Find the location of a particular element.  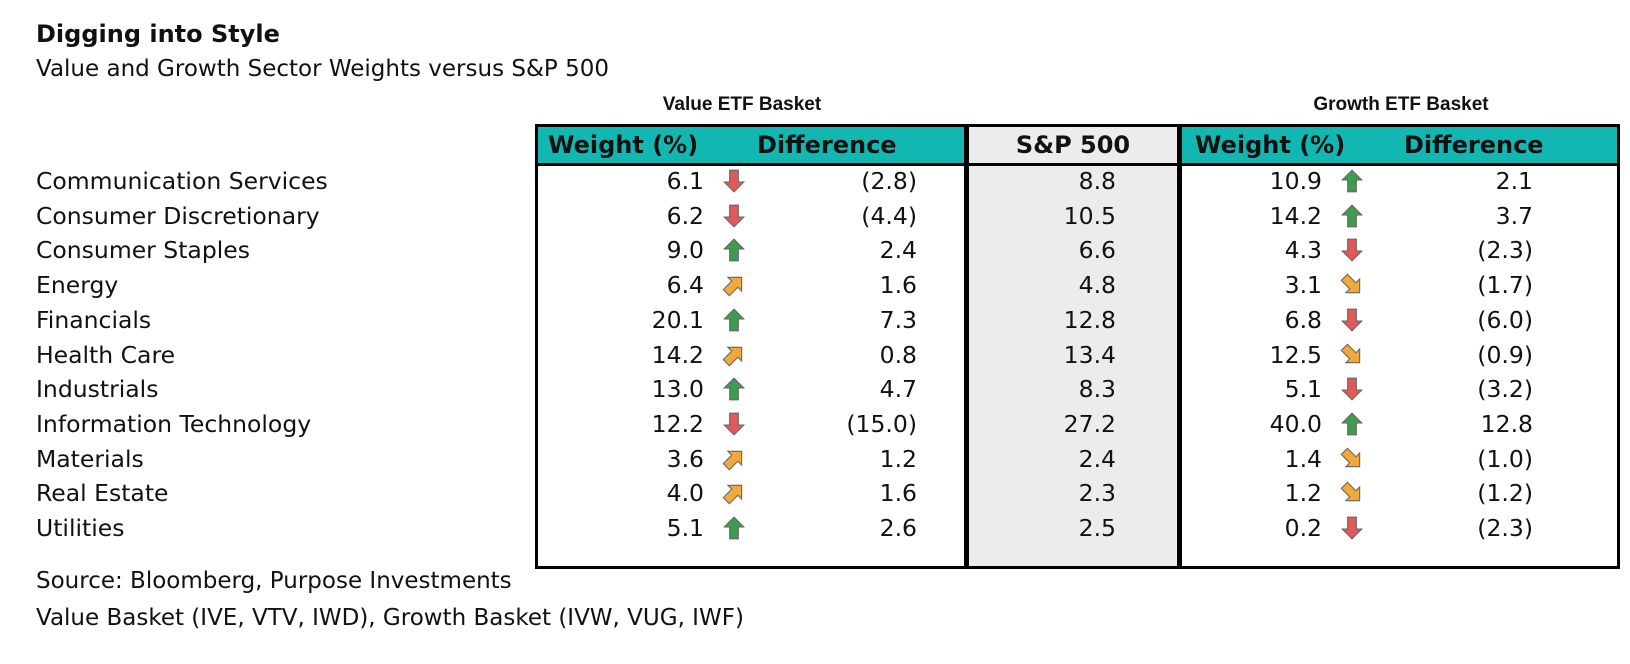

growth-diff-cell: (0.9) is located at coordinates (1505, 354).